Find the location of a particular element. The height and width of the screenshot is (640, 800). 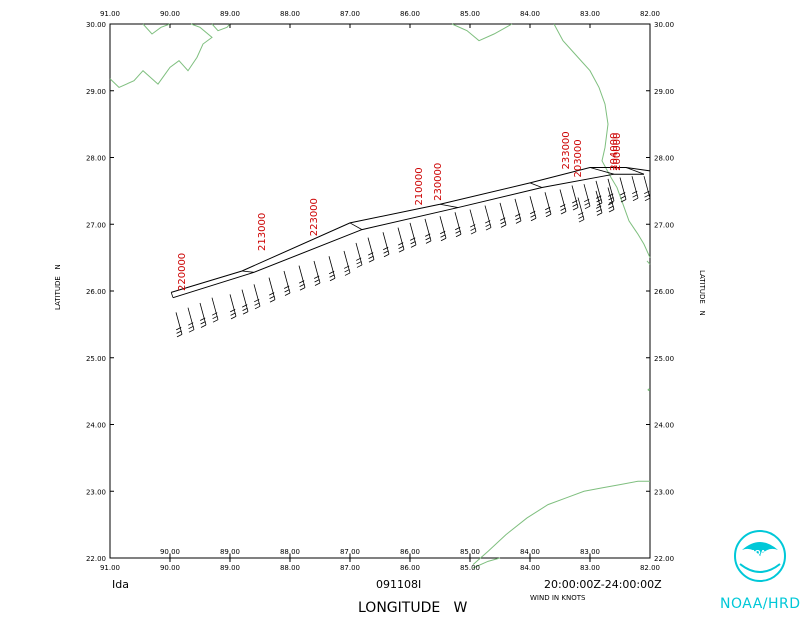

flight-id: 091108I is located at coordinates (398, 584).